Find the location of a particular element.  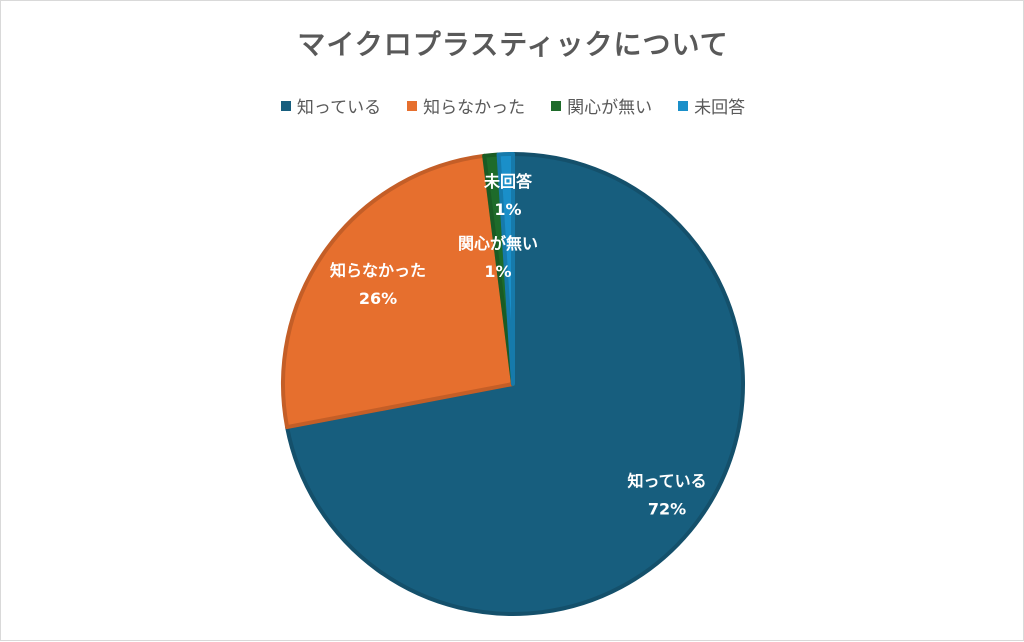

data-label-value-no-interest: 1% is located at coordinates (497, 271).